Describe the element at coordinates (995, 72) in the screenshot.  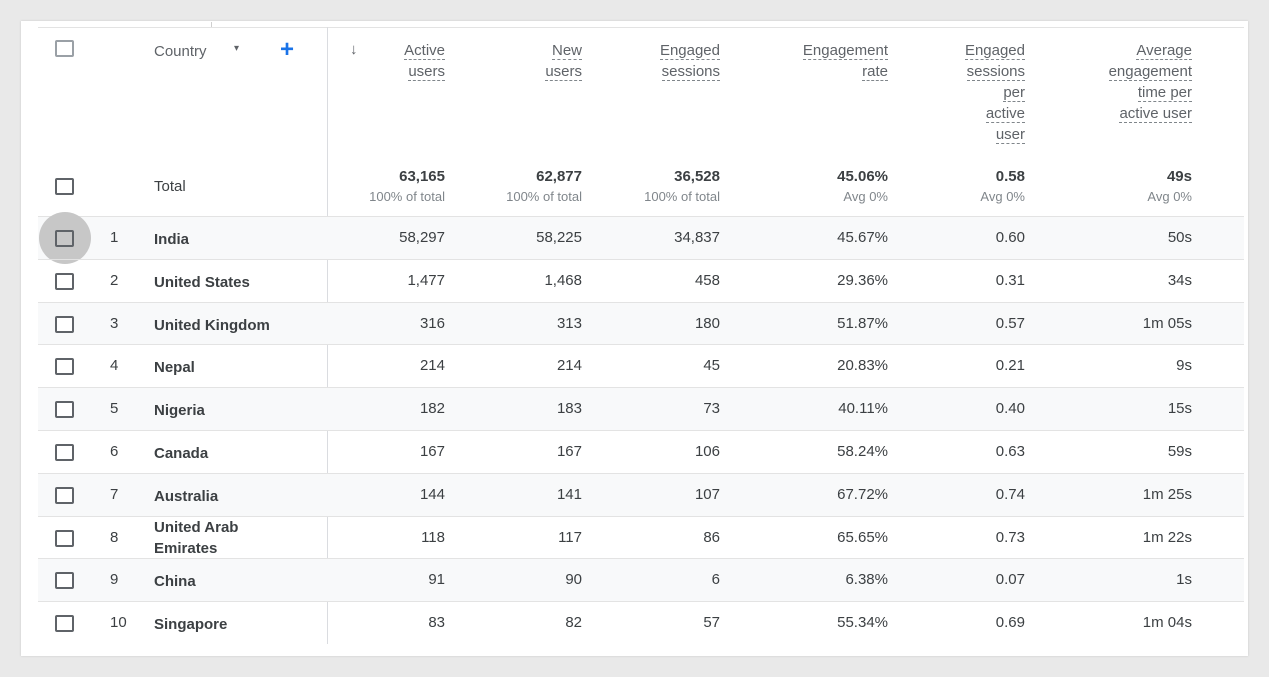
I see `column-header-text: sessions` at that location.